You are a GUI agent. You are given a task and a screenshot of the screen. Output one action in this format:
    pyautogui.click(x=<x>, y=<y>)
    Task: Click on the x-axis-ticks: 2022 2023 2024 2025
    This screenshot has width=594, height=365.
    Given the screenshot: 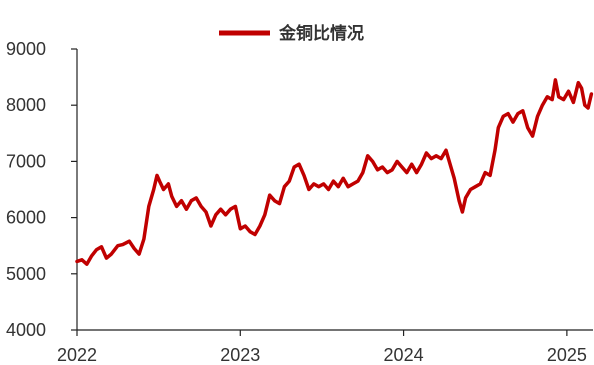 What is the action you would take?
    pyautogui.click(x=322, y=347)
    